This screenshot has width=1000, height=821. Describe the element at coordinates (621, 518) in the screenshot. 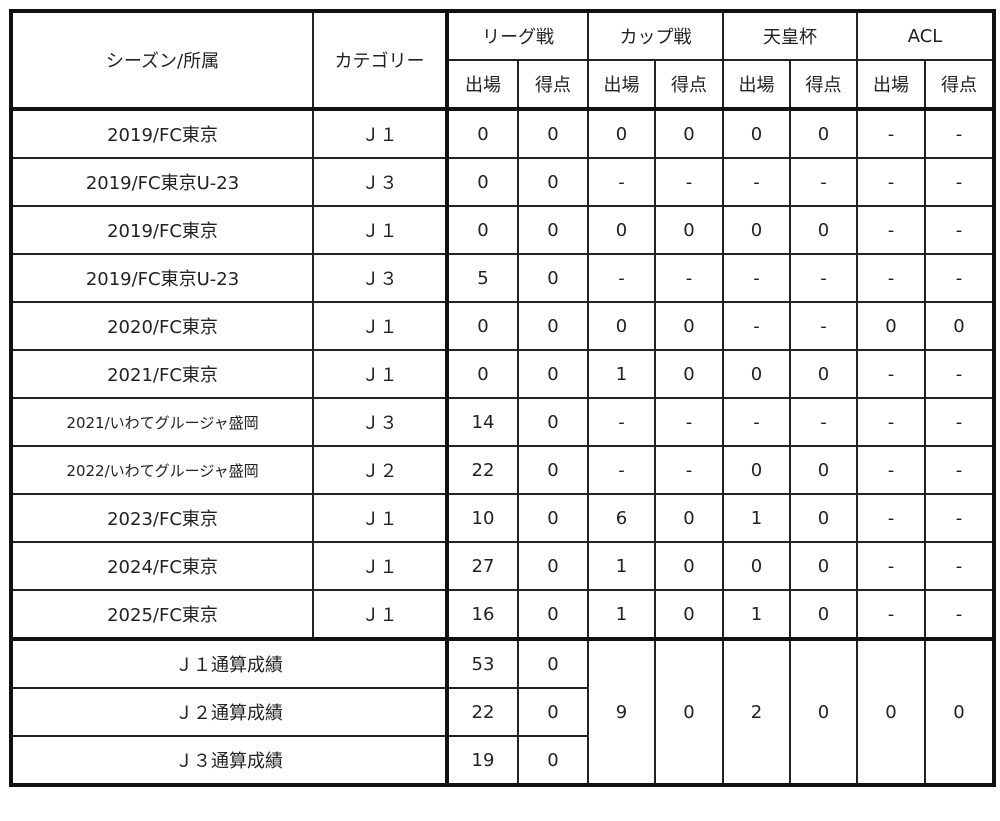

I see `stat-cell: 6` at that location.